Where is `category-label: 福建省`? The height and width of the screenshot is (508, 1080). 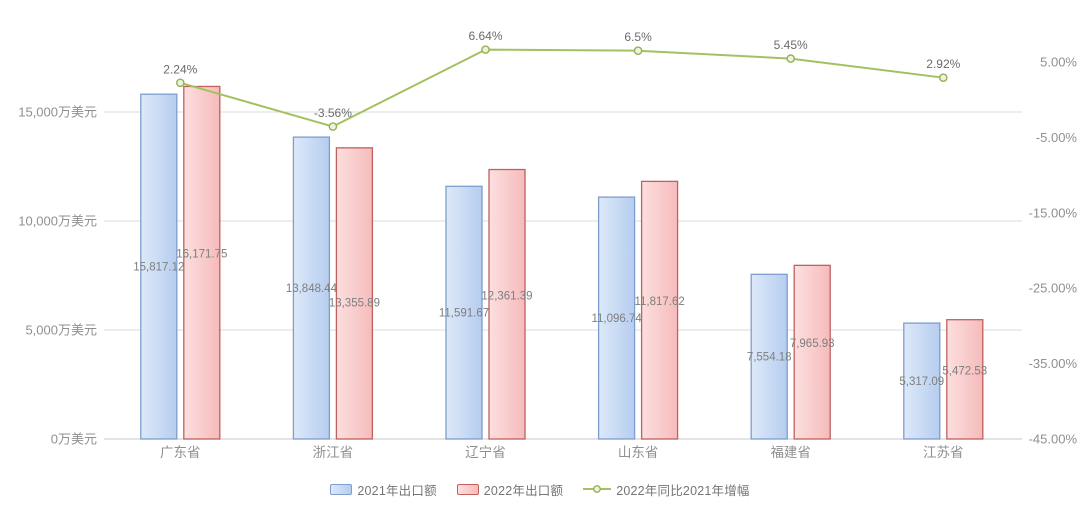 category-label: 福建省 is located at coordinates (790, 452).